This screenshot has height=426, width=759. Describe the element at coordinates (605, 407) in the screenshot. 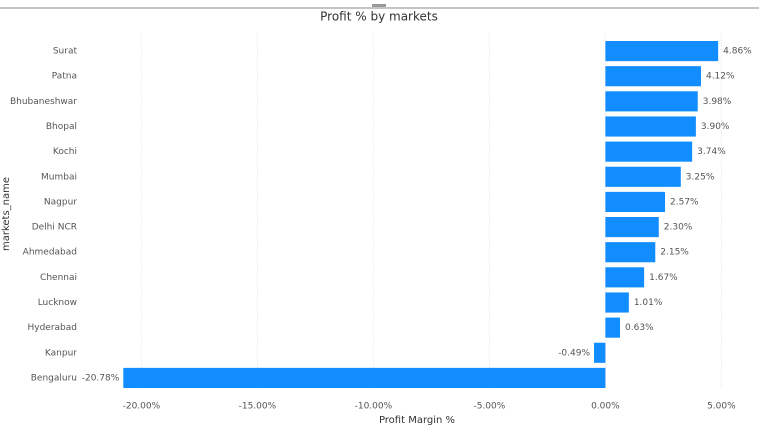

I see `x-tick-label: 0.00%` at that location.